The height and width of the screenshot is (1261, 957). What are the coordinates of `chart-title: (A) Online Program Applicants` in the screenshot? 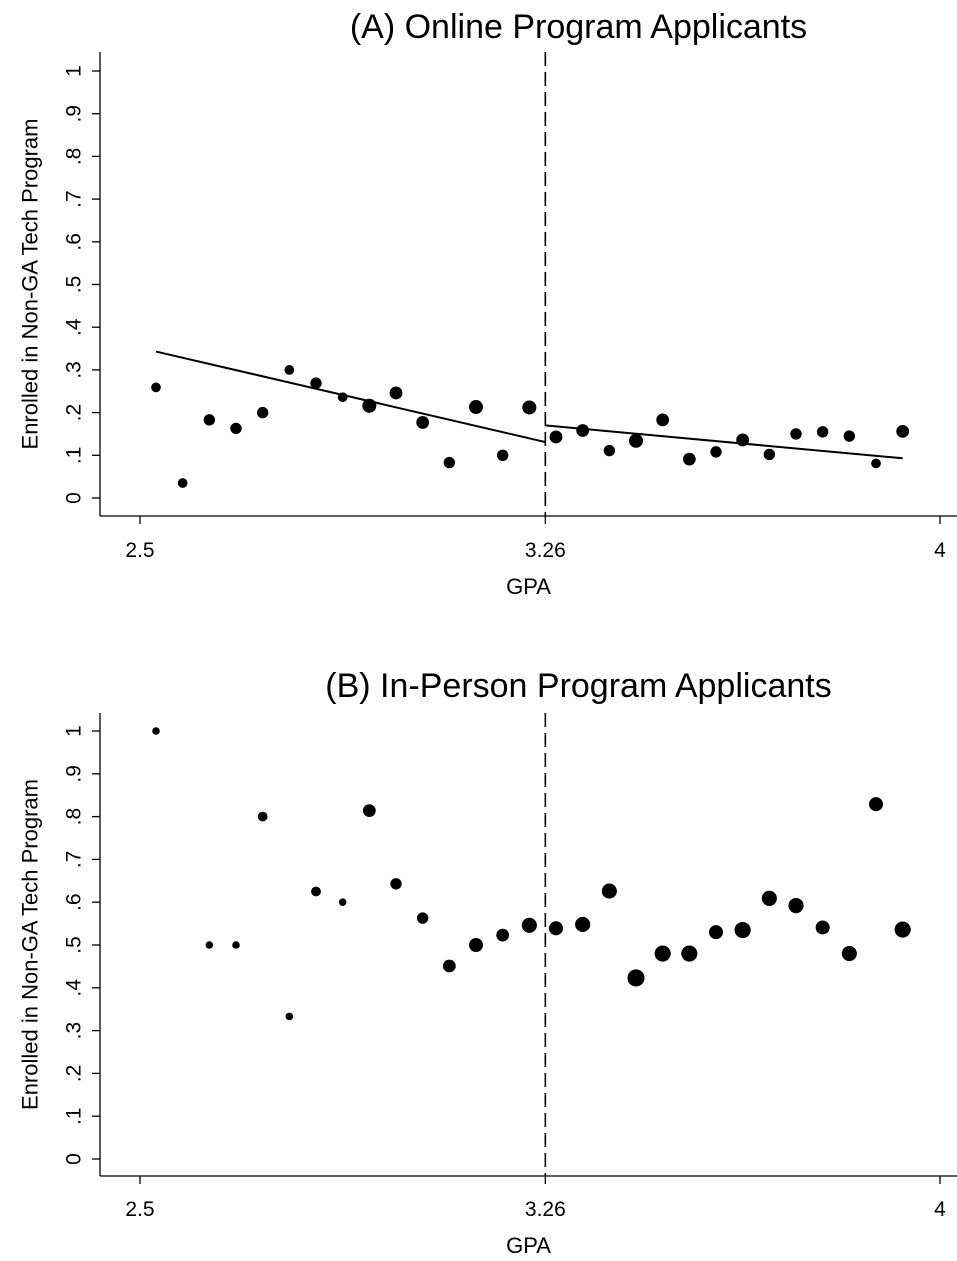 It's located at (578, 27).